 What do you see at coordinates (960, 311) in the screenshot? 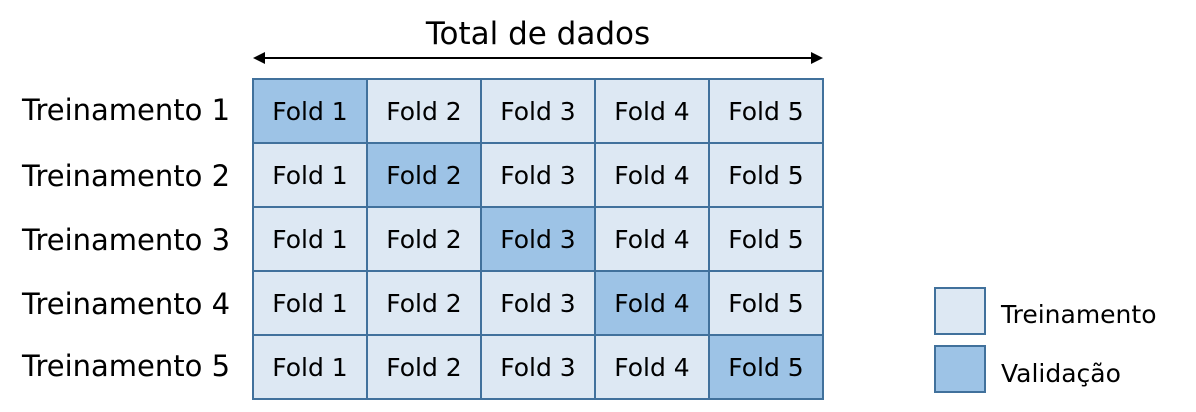
I see `legend-training-swatch` at bounding box center [960, 311].